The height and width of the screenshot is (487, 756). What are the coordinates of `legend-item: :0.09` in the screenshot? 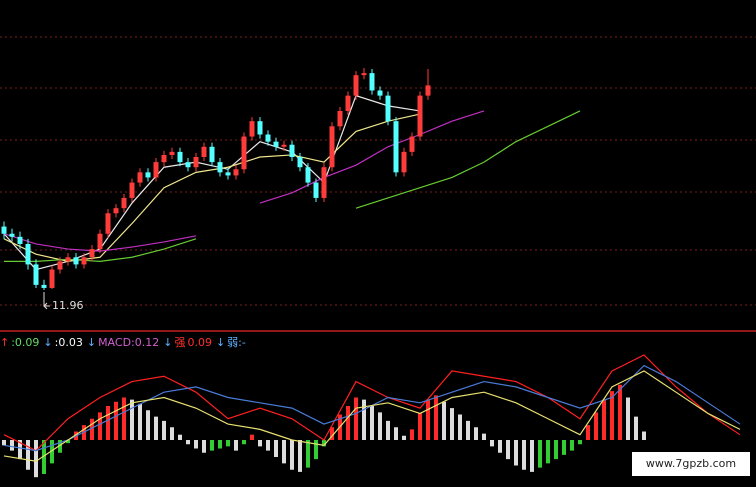 It's located at (25, 342).